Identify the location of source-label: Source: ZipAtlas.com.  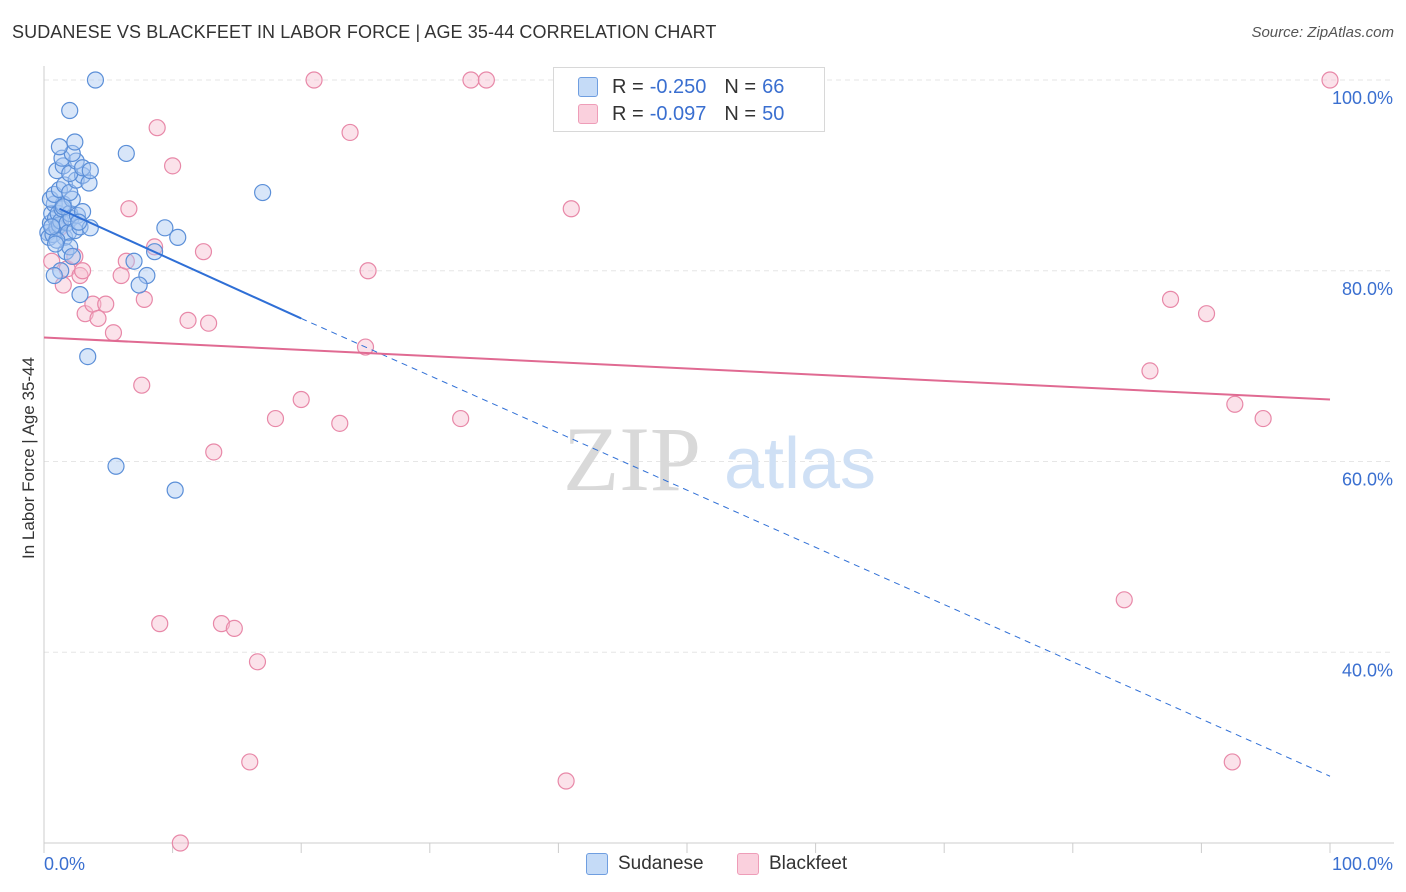
(1322, 32).